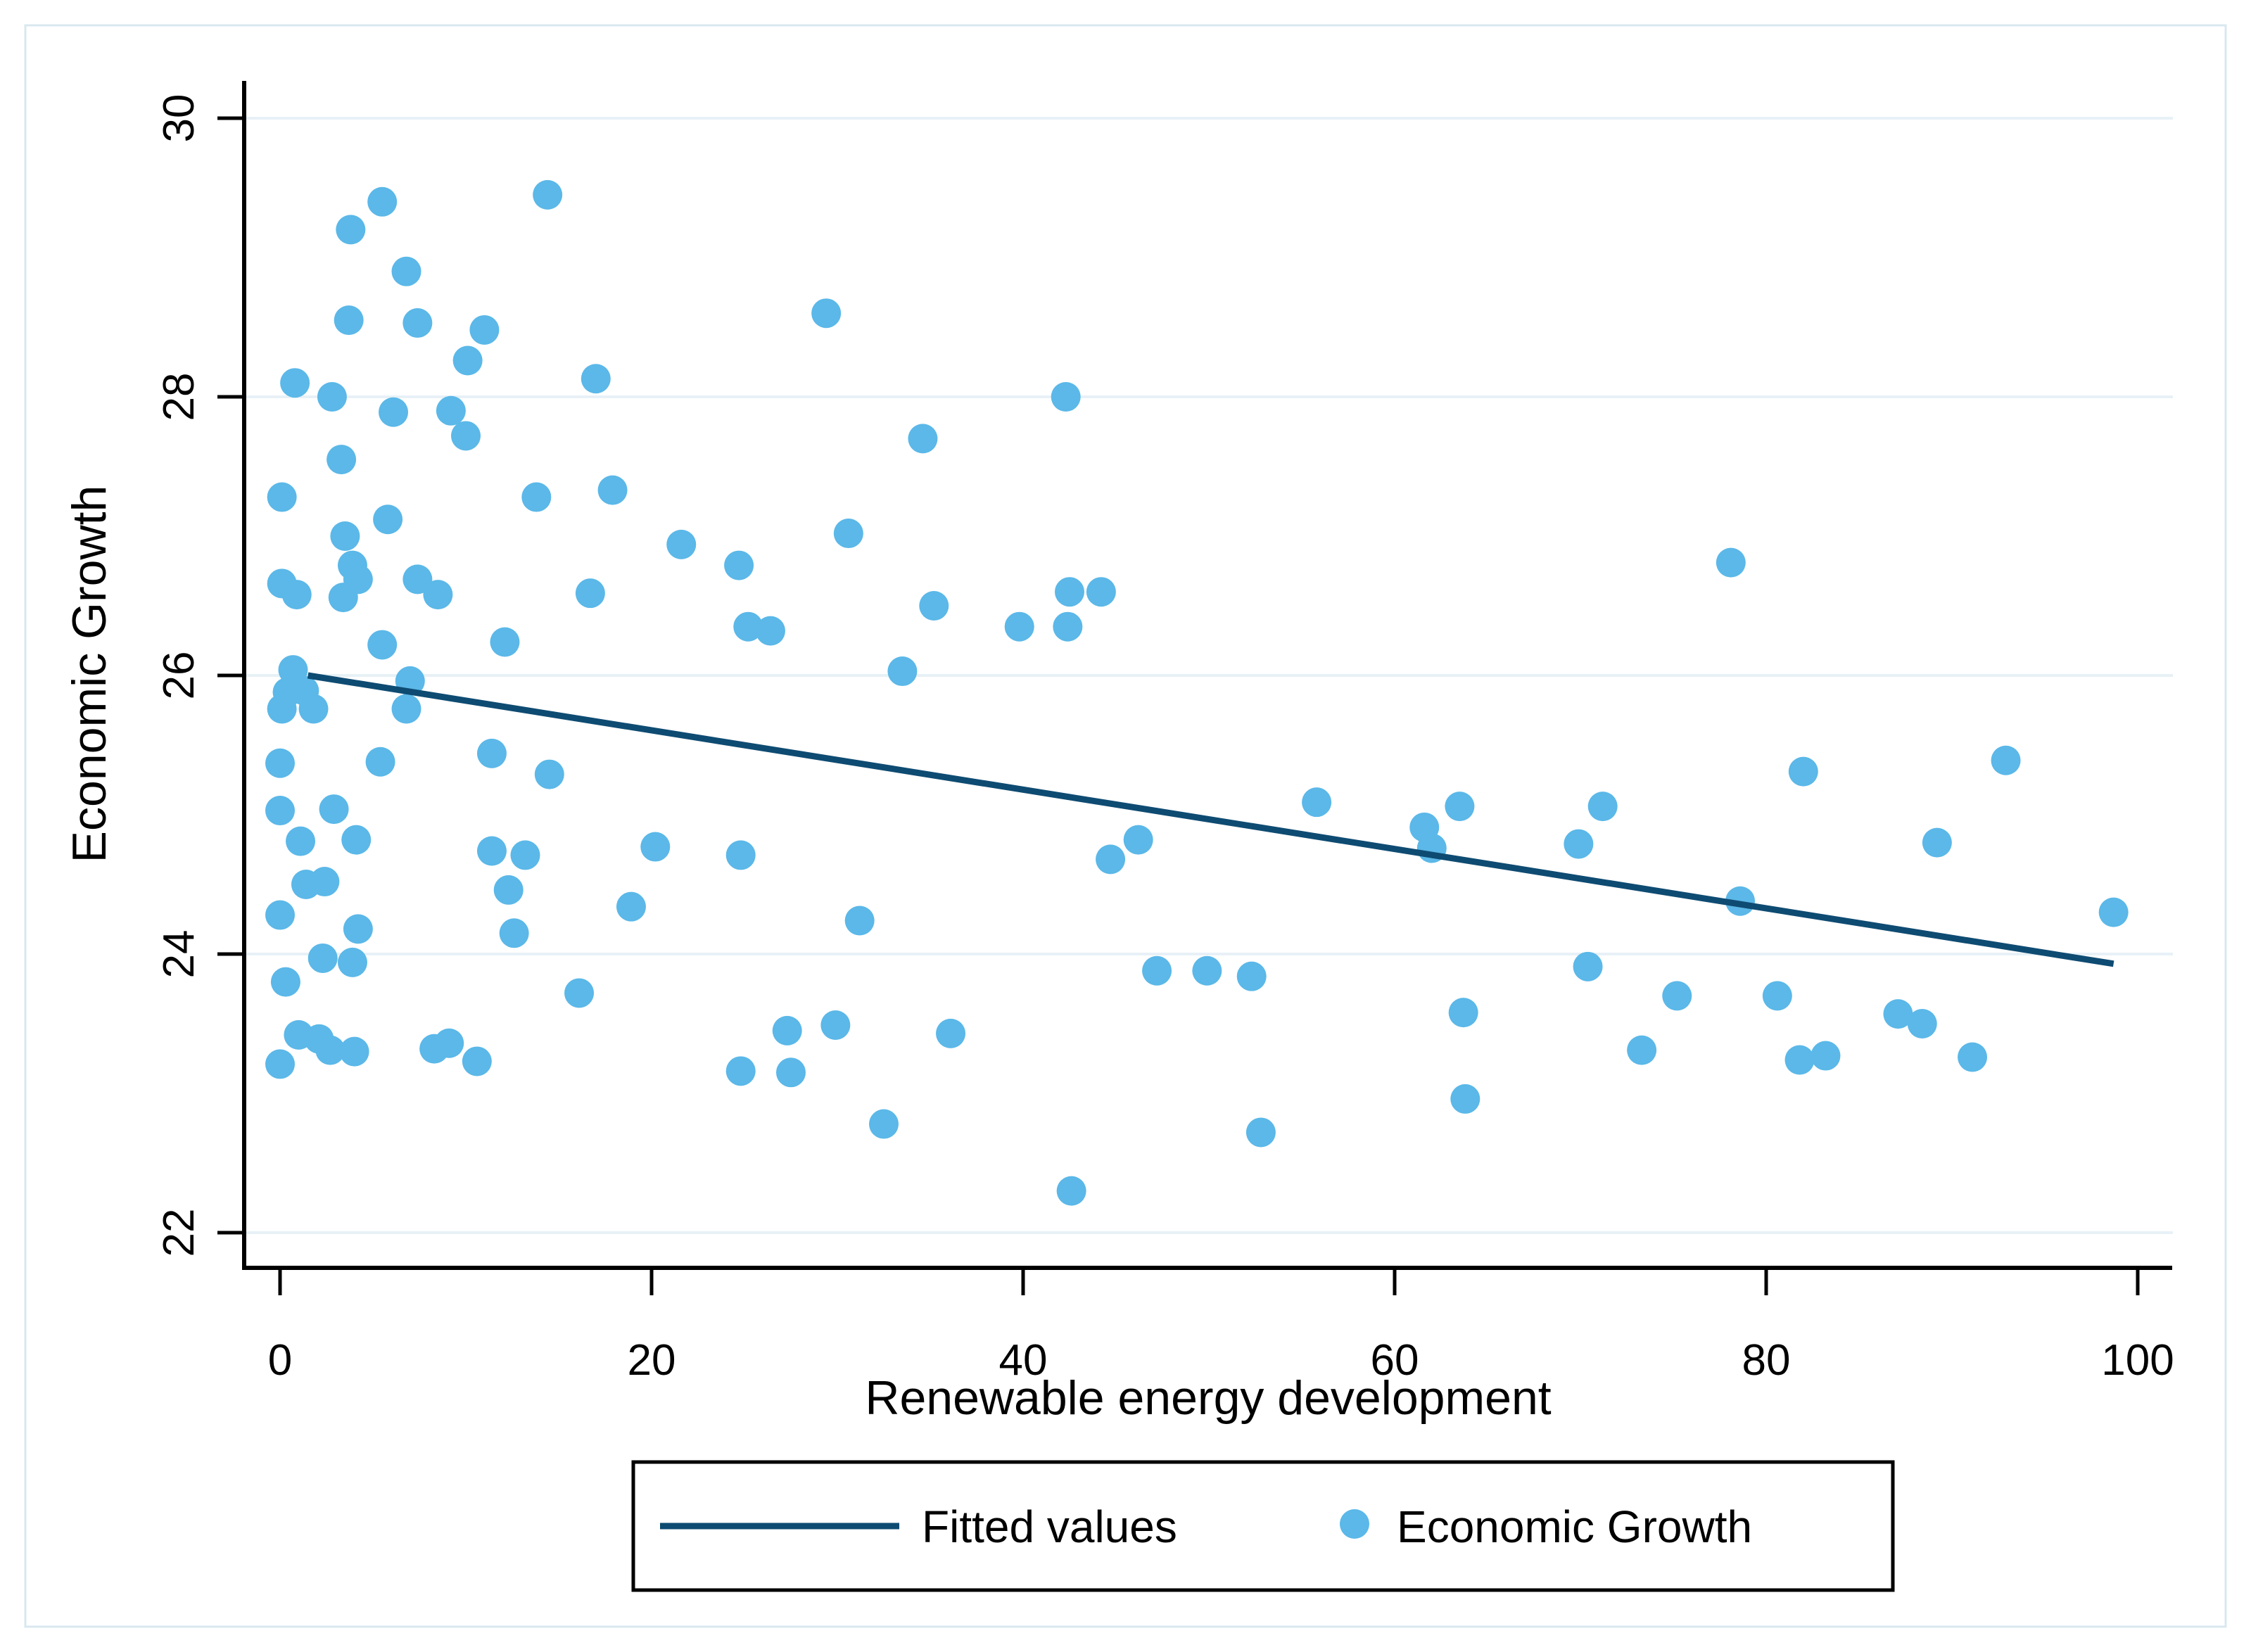 The height and width of the screenshot is (1652, 2251). Describe the element at coordinates (179, 1233) in the screenshot. I see `y-tick-label: 22` at that location.